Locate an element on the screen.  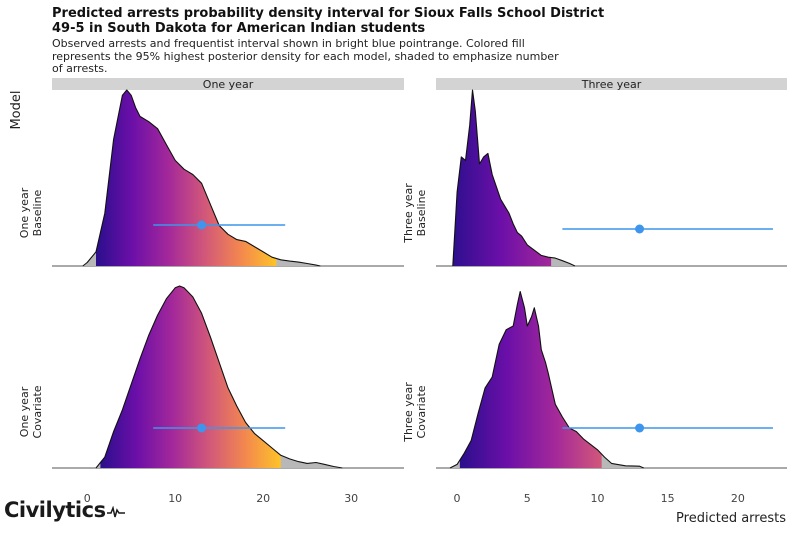
x-axis-title: Predicted arrests is located at coordinates (731, 518).